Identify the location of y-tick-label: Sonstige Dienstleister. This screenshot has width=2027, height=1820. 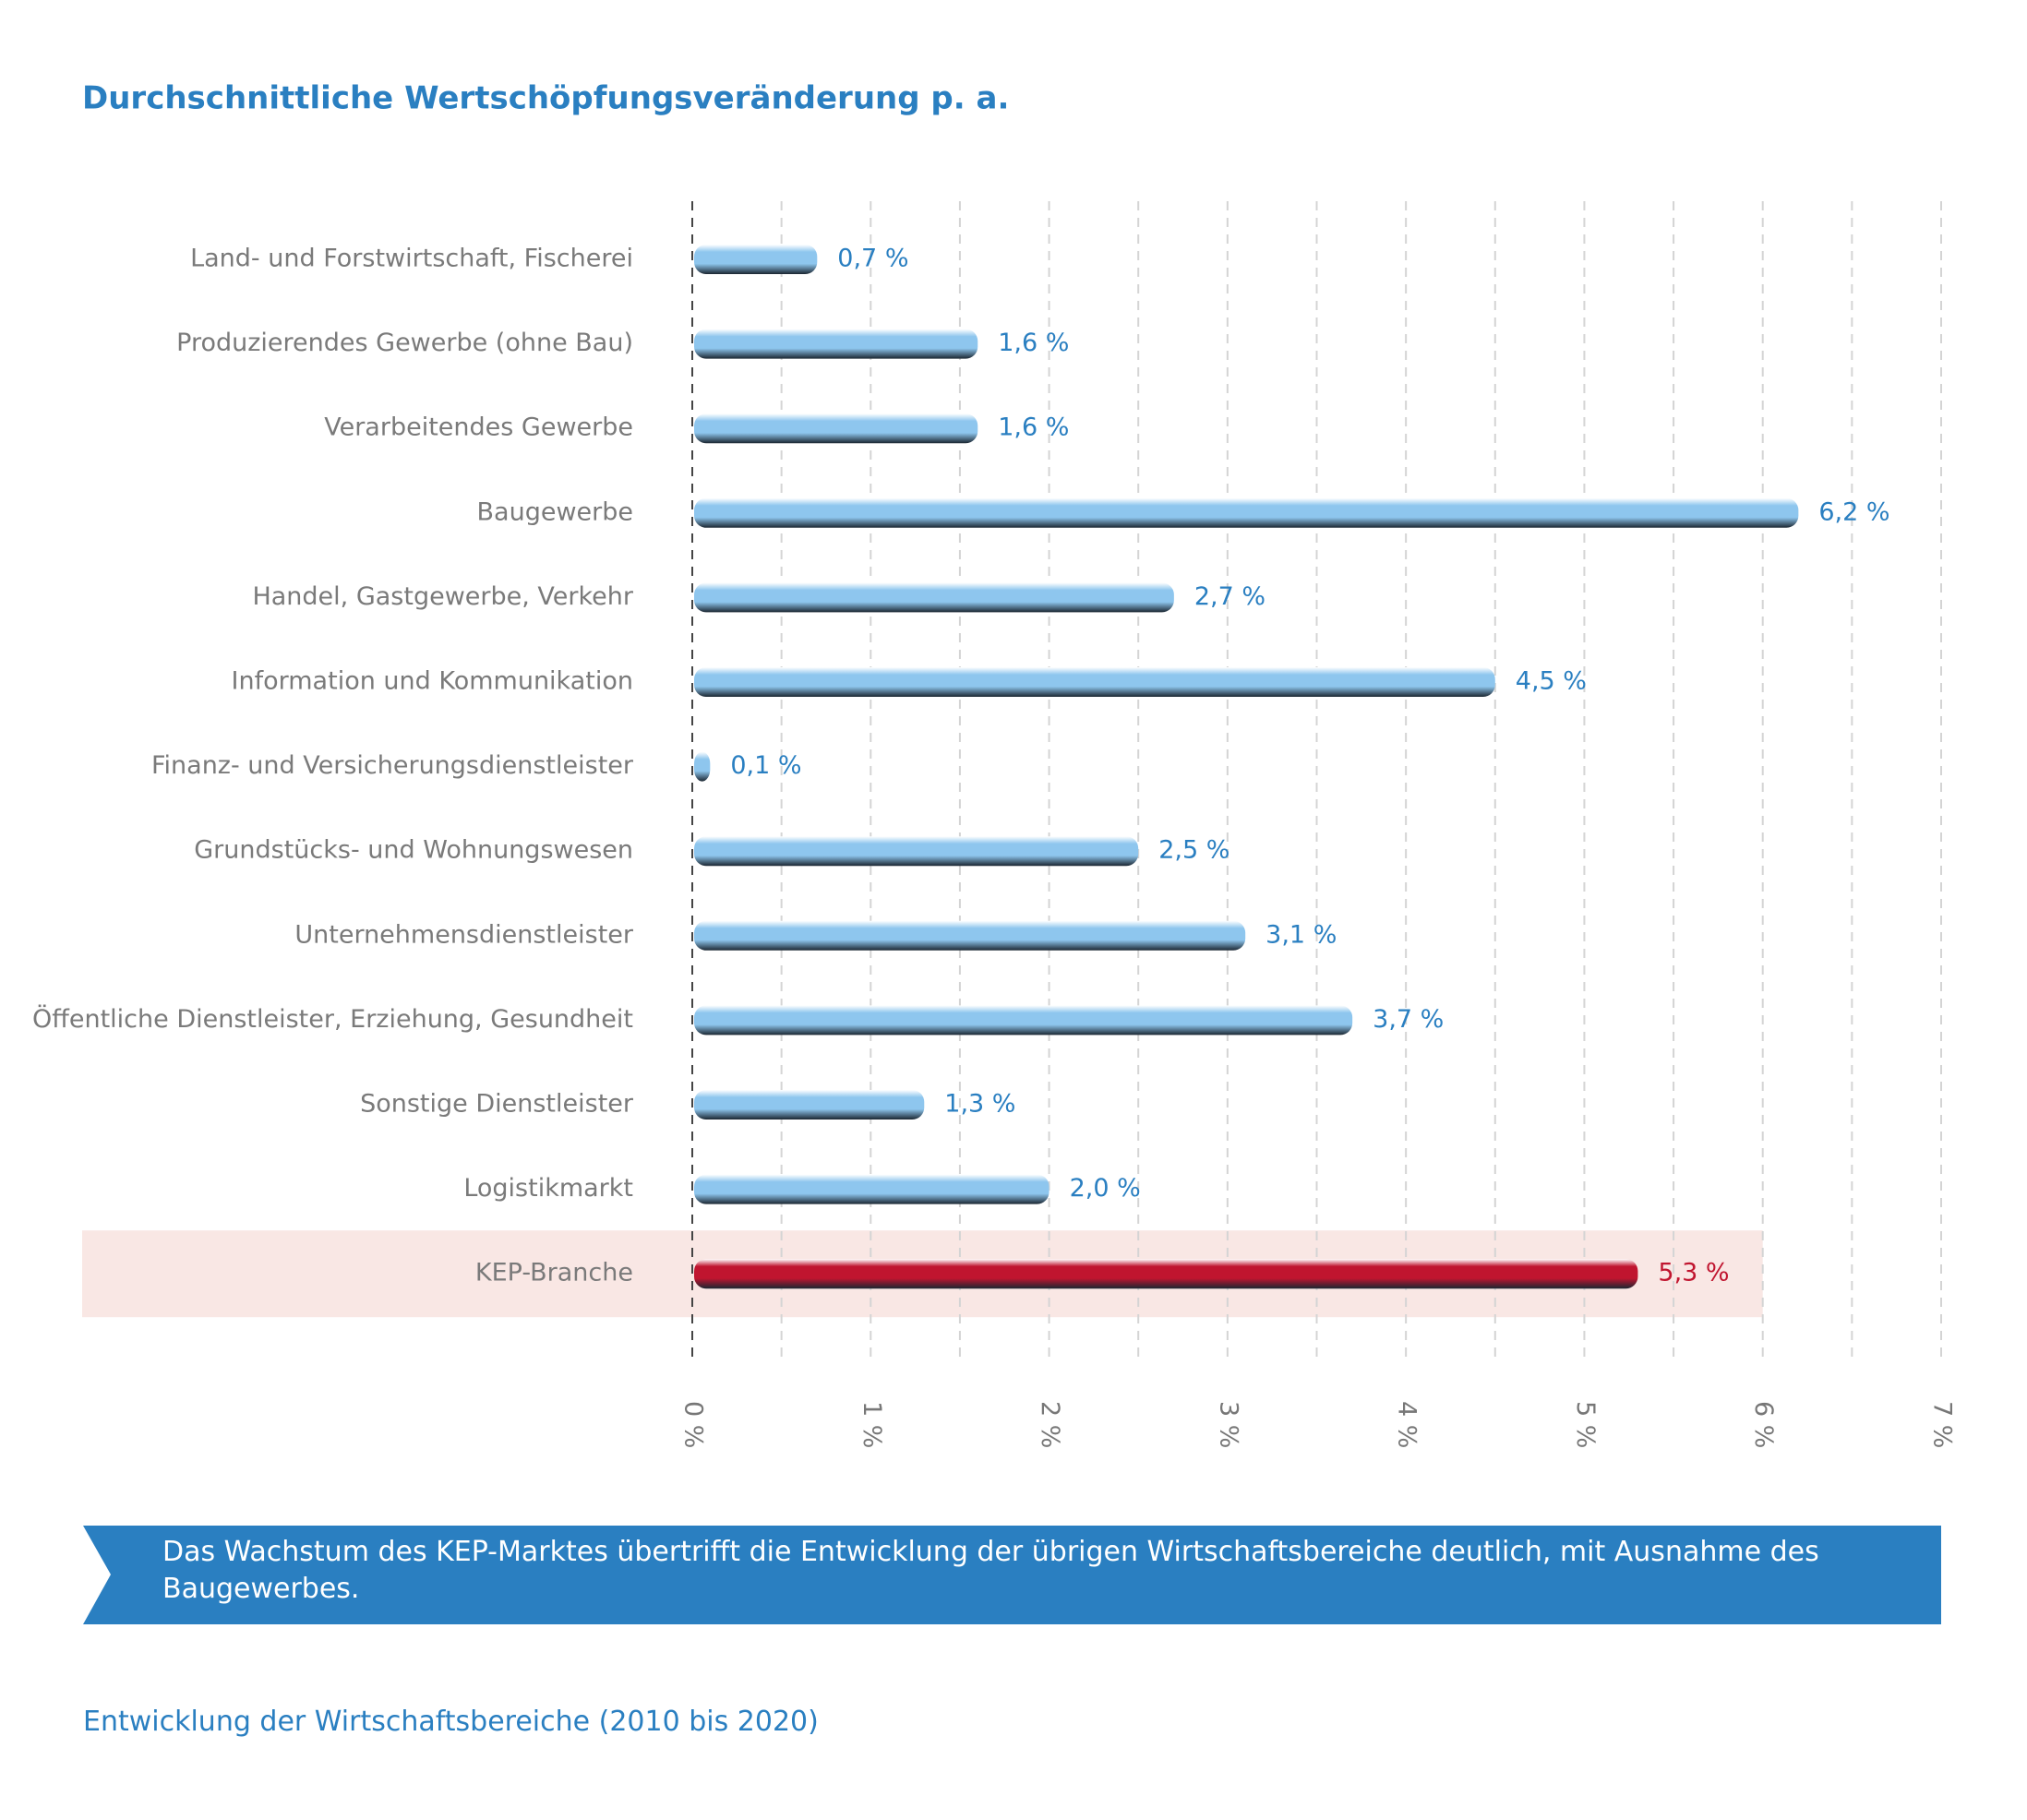
(497, 1104).